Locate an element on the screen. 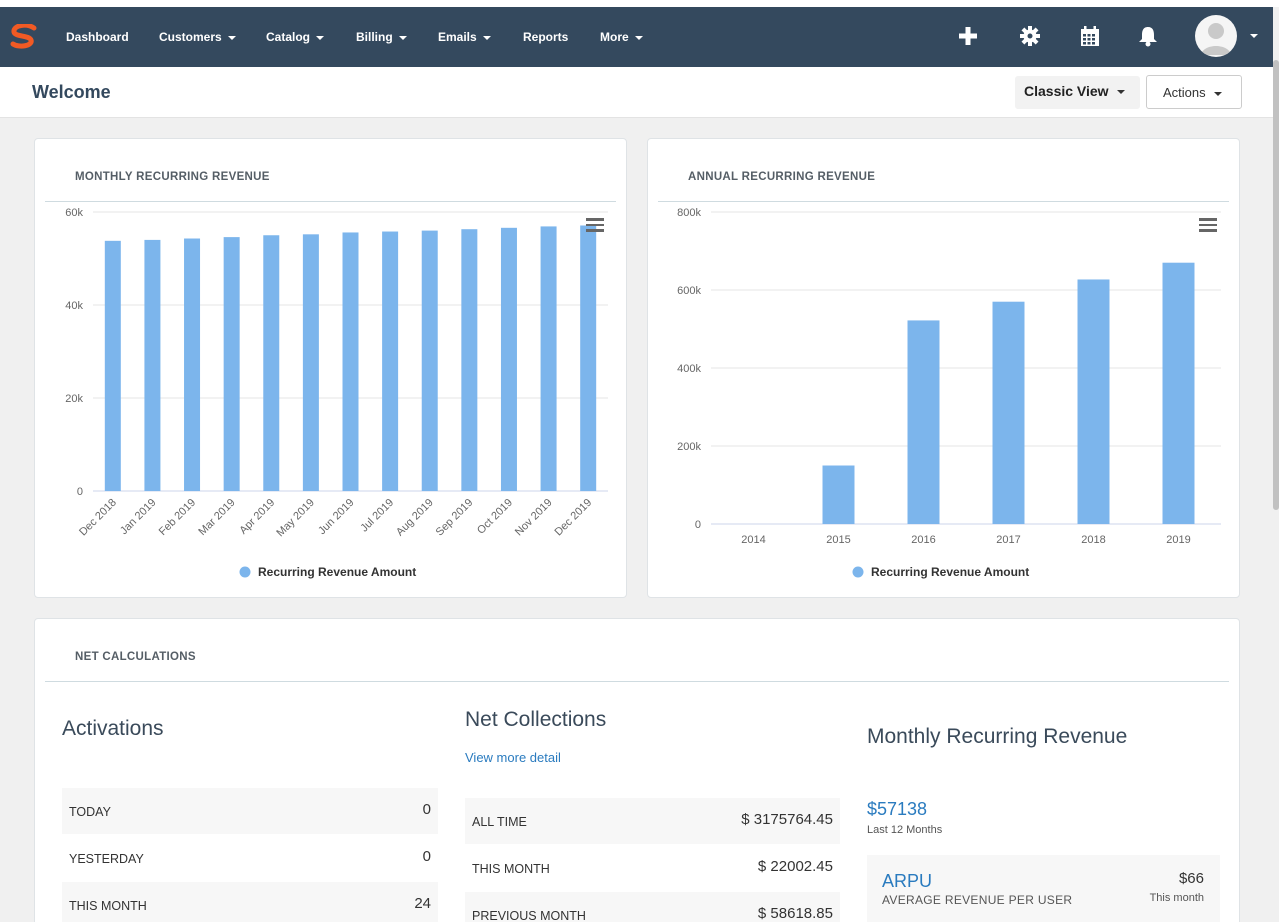 The width and height of the screenshot is (1279, 922). x-tick-label: Dec 2019 is located at coordinates (574, 518).